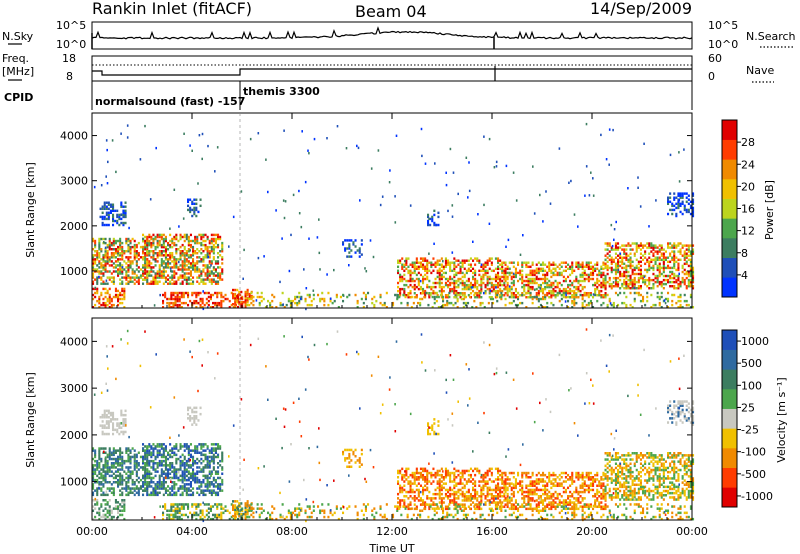  What do you see at coordinates (729, 287) in the screenshot?
I see `colorbar-swatch` at bounding box center [729, 287].